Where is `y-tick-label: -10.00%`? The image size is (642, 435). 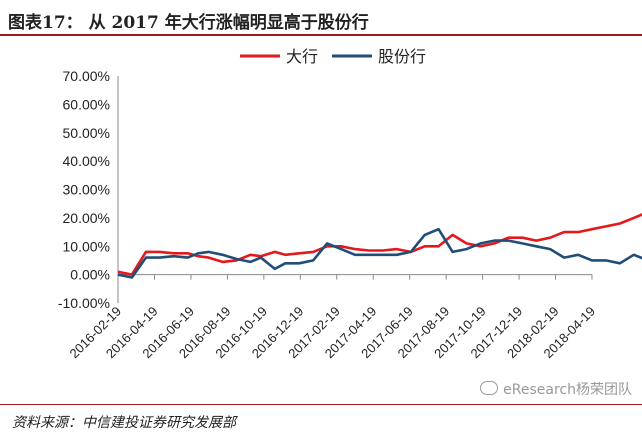
y-tick-label: -10.00% is located at coordinates (84, 303).